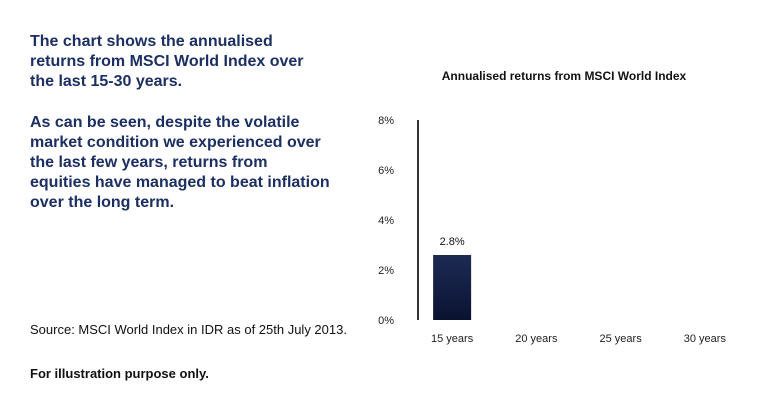 Image resolution: width=770 pixels, height=414 pixels. I want to click on y-tick-label: 8%, so click(386, 121).